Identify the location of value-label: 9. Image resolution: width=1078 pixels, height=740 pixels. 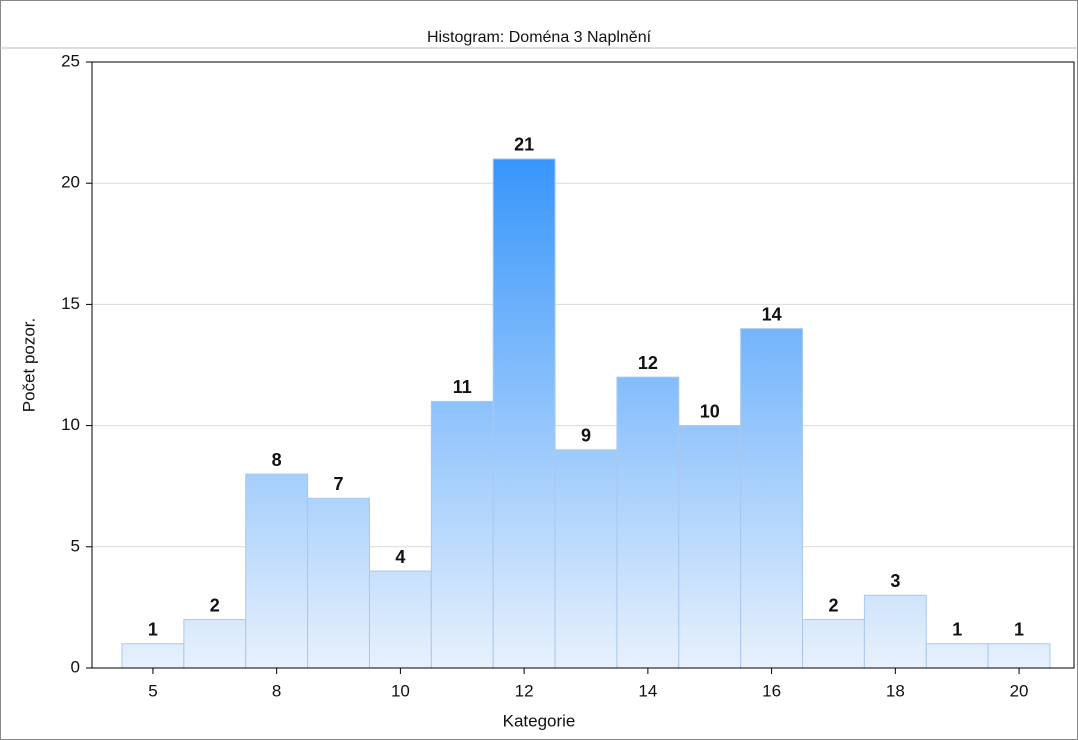
(586, 436).